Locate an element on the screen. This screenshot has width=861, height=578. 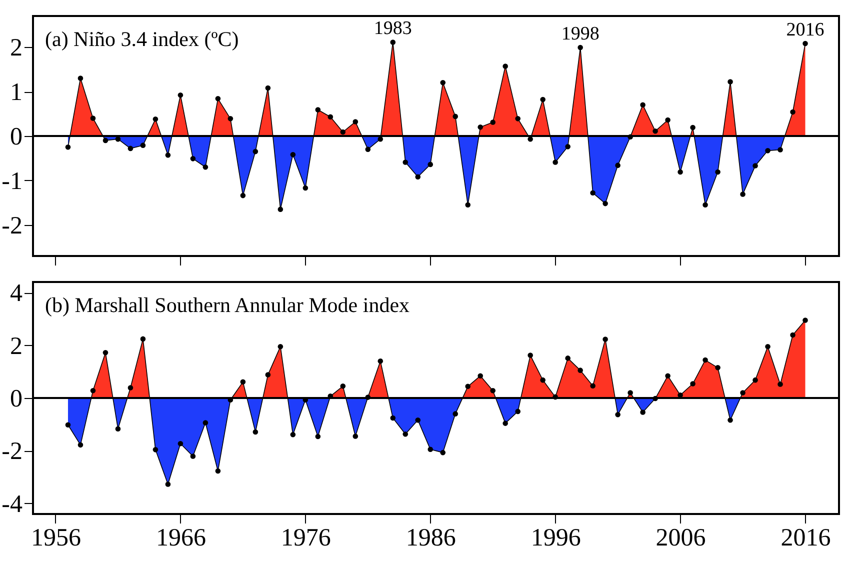
x-tick-label: 2006 is located at coordinates (681, 538).